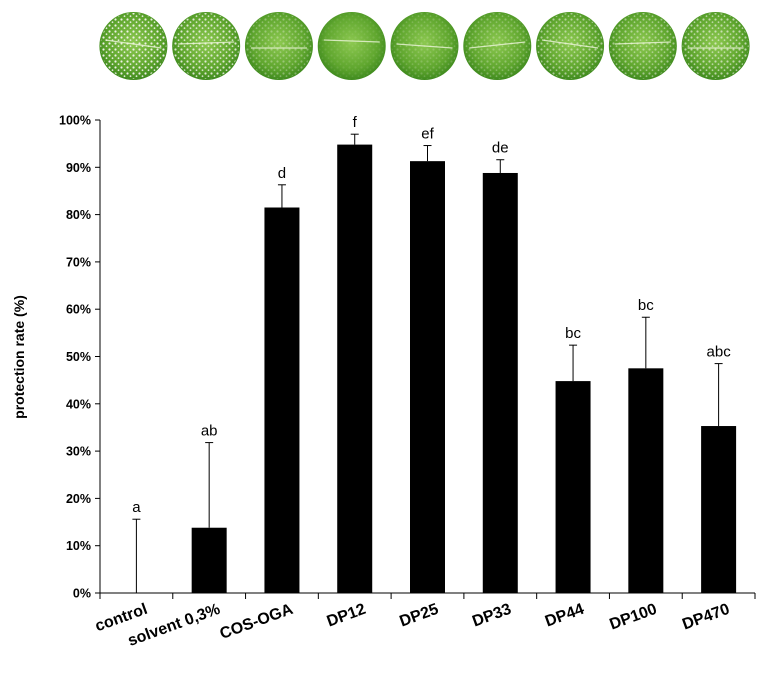 Image resolution: width=765 pixels, height=680 pixels. What do you see at coordinates (78, 452) in the screenshot?
I see `y-tick-label: 30%` at bounding box center [78, 452].